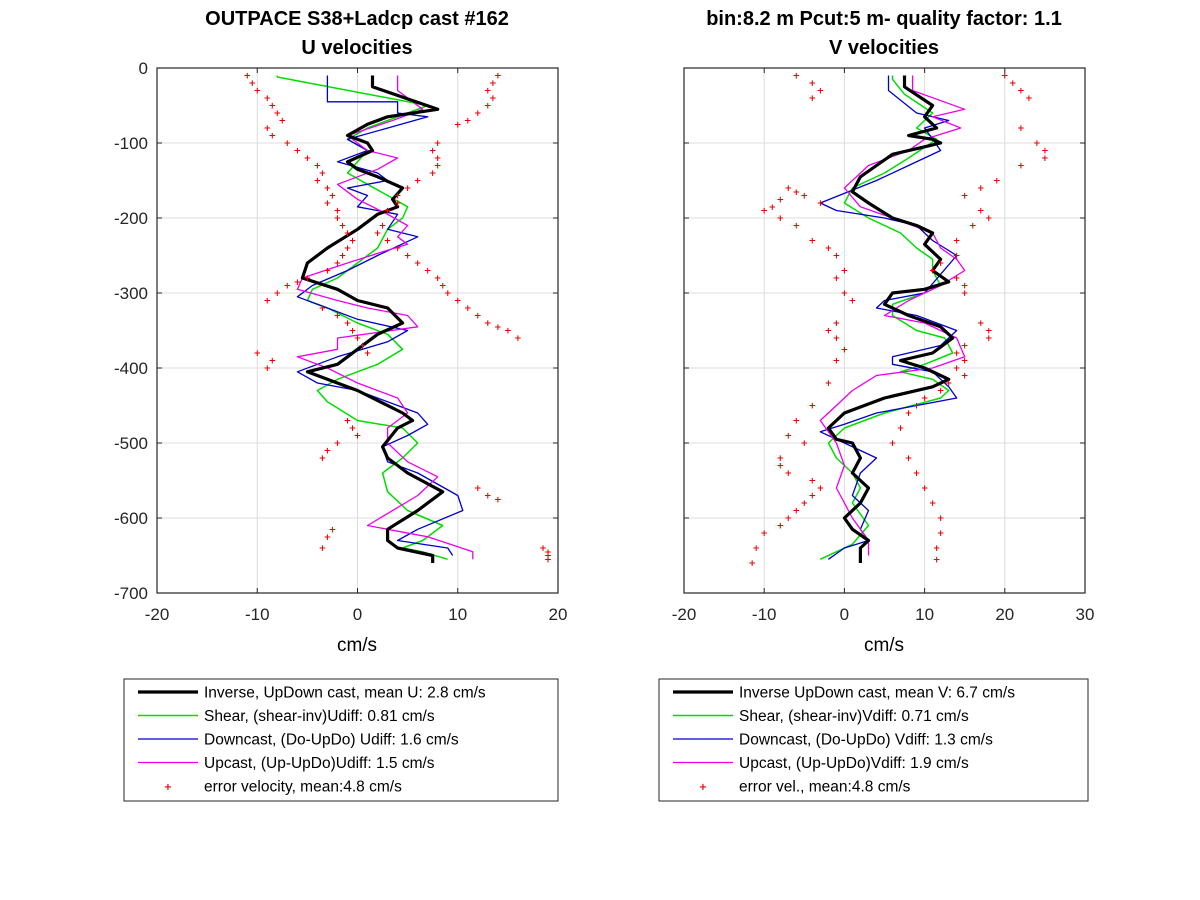 This screenshot has width=1200, height=900. What do you see at coordinates (131, 143) in the screenshot?
I see `y-tick-label: -100` at bounding box center [131, 143].